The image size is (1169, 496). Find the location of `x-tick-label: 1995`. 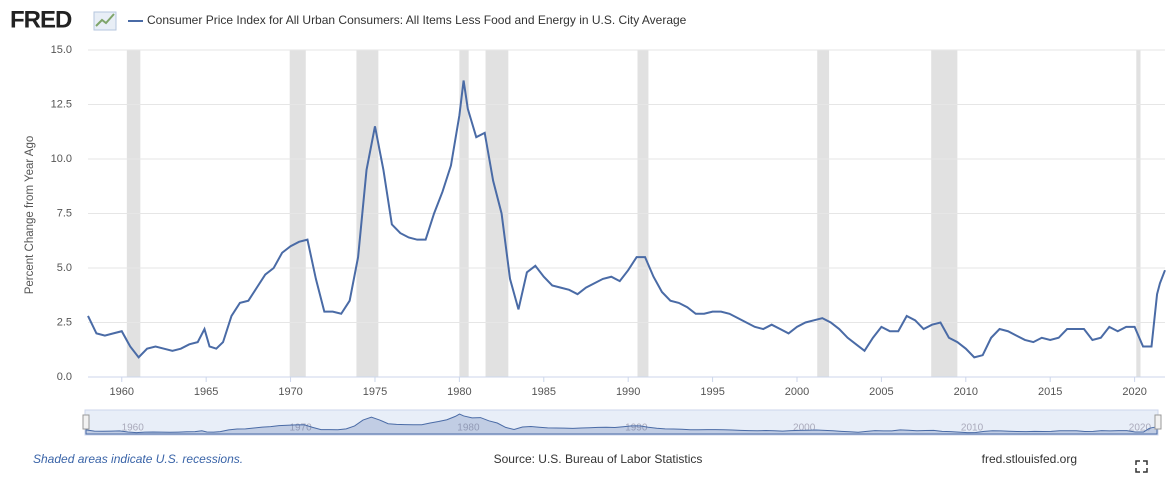

x-tick-label: 1995 is located at coordinates (712, 392).